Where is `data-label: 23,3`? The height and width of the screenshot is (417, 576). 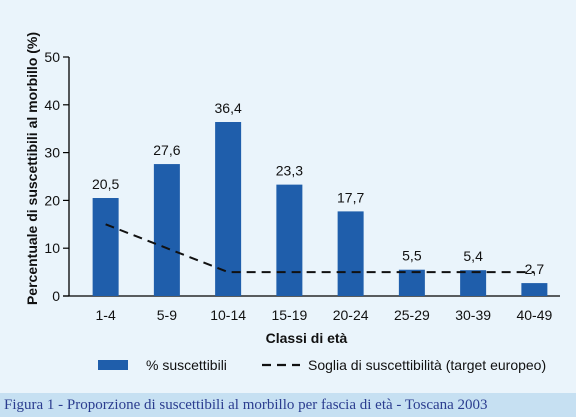
data-label: 23,3 is located at coordinates (289, 171).